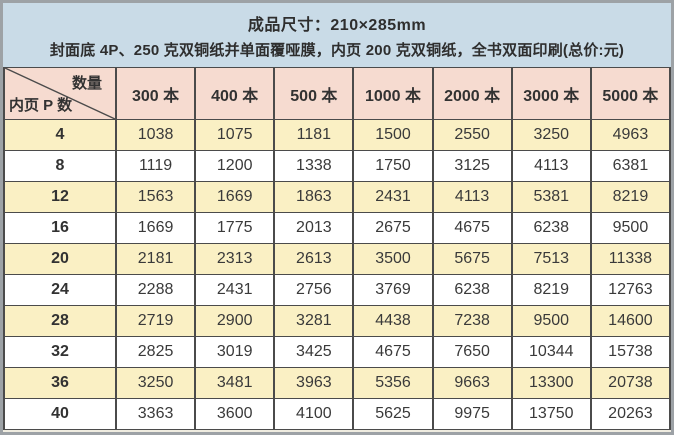  What do you see at coordinates (60, 352) in the screenshot?
I see `row-header-pages: 32` at bounding box center [60, 352].